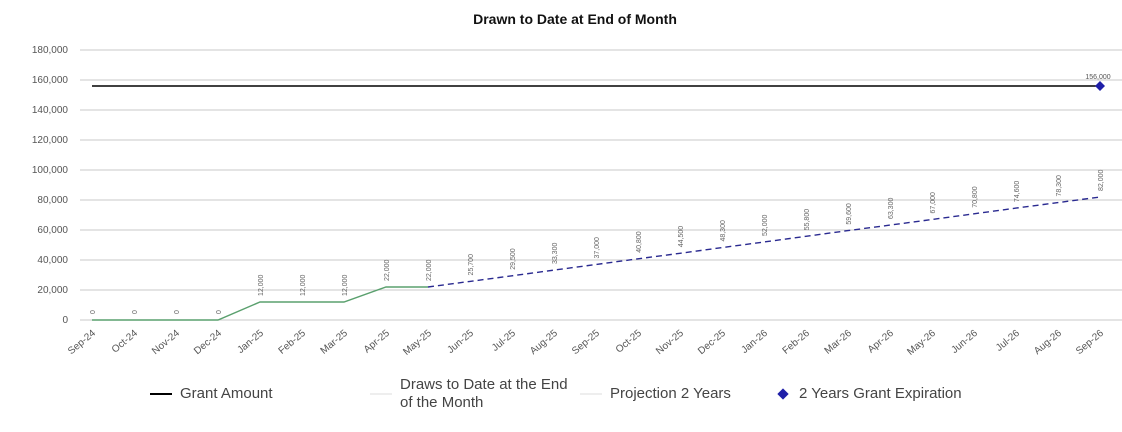  Describe the element at coordinates (765, 225) in the screenshot. I see `data-label: 52,000` at that location.